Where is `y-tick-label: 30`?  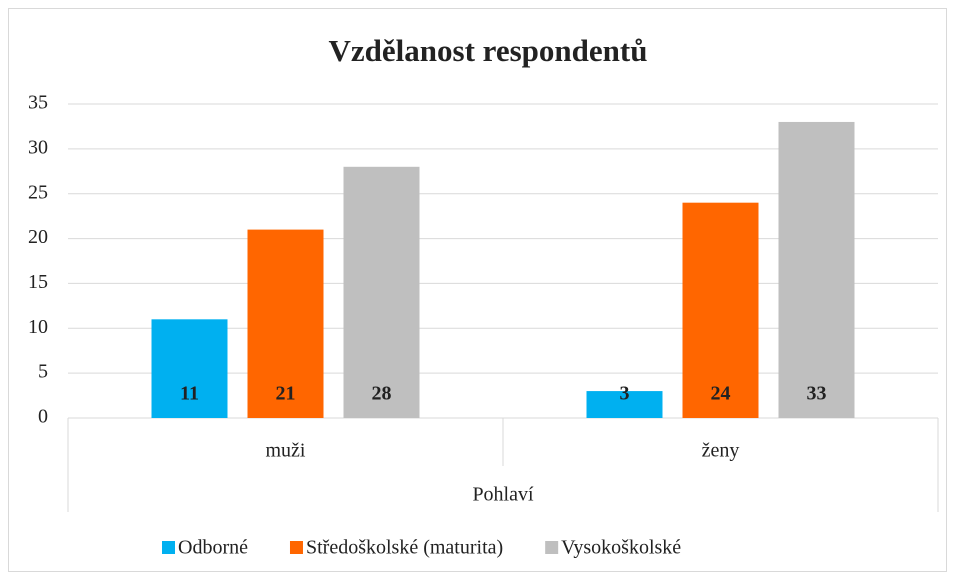 y-tick-label: 30 is located at coordinates (38, 147).